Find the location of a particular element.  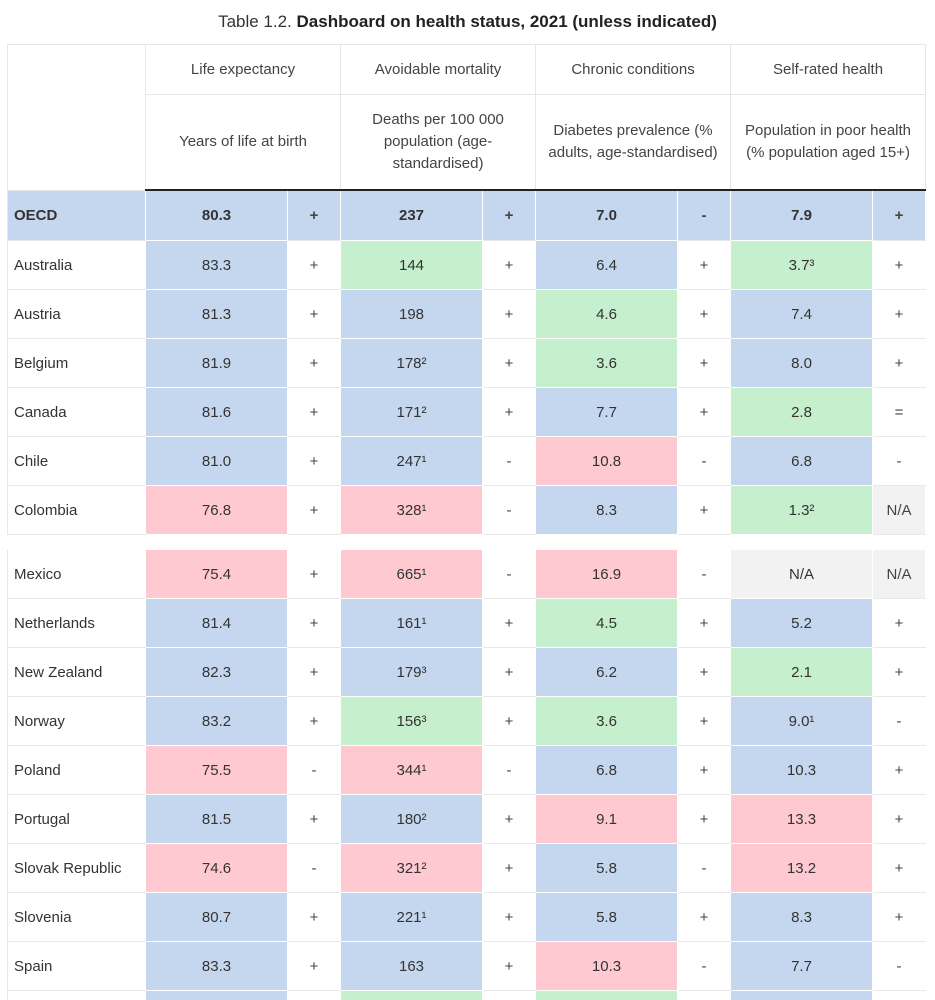

life-expectancy-value: 83.2 is located at coordinates (216, 721).